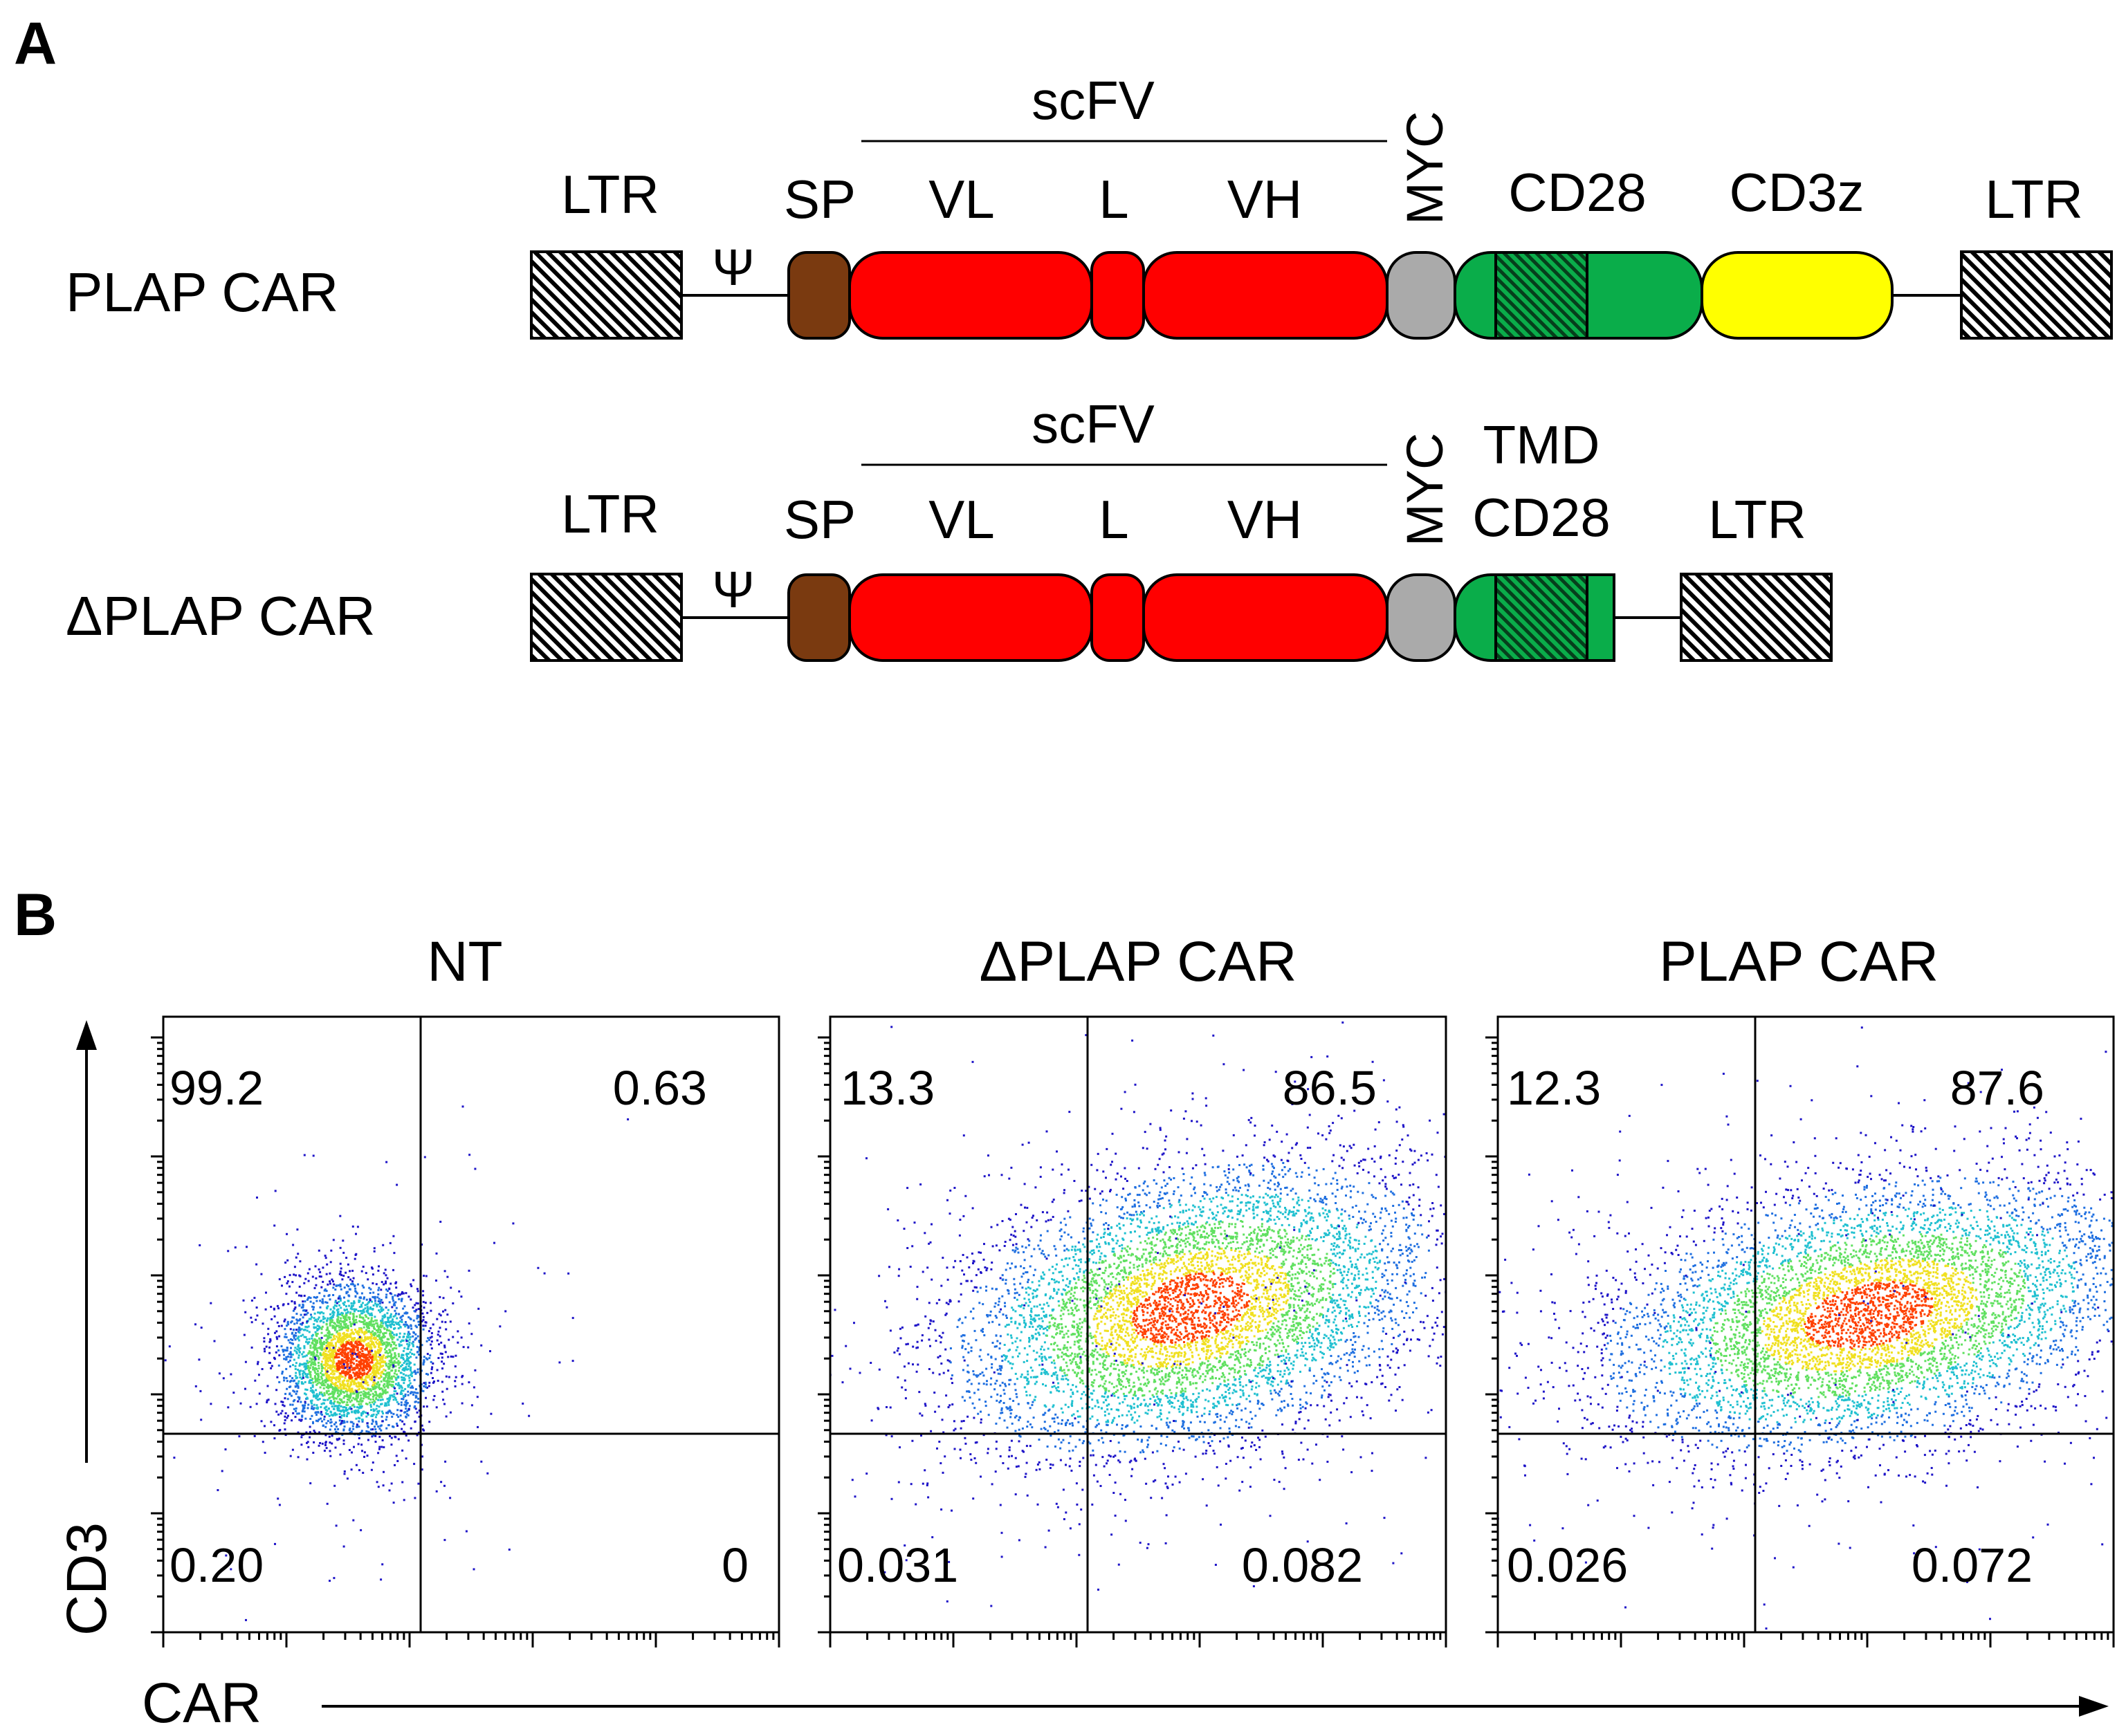 The image size is (2126, 1736). Describe the element at coordinates (217, 1088) in the screenshot. I see `quadrant-upper-left-value: 99.2` at that location.